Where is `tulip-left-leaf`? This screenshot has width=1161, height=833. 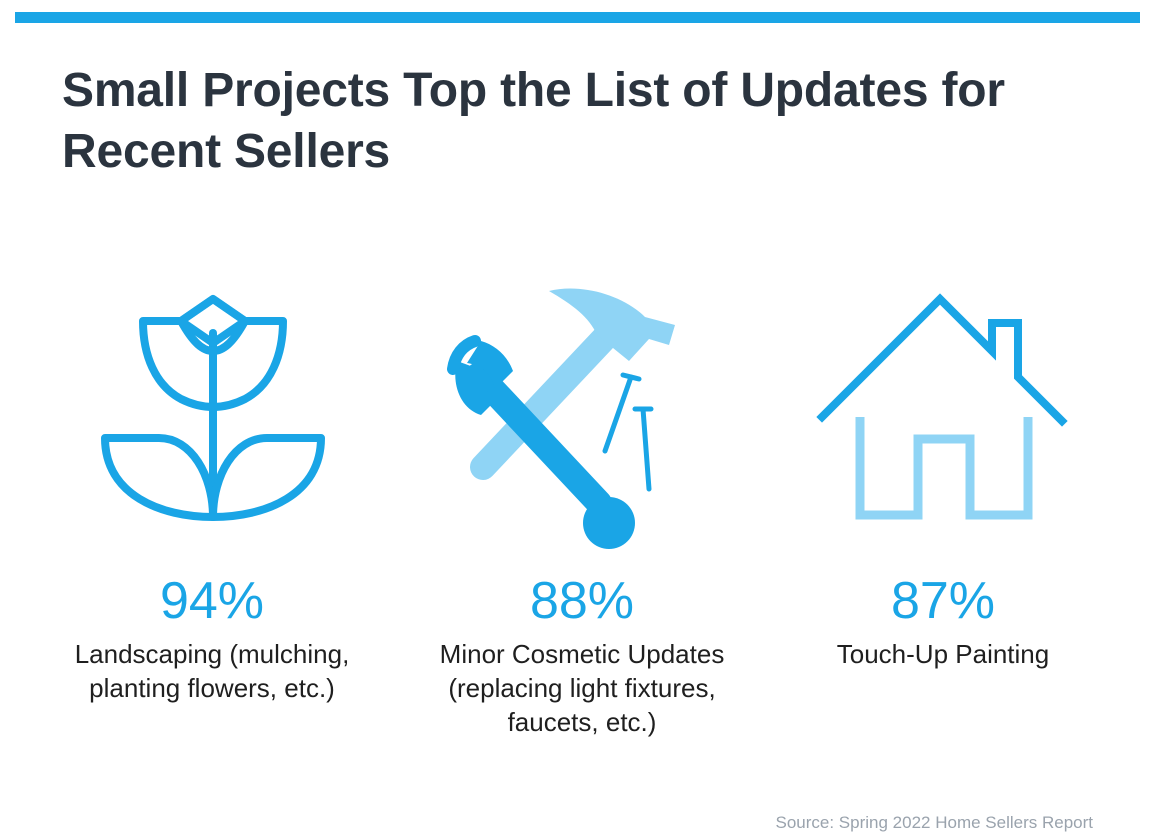 tulip-left-leaf is located at coordinates (159, 477).